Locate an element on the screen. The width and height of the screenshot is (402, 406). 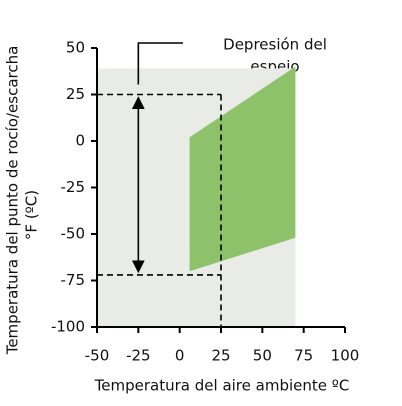
y-tick-label: 50 is located at coordinates (75, 48).